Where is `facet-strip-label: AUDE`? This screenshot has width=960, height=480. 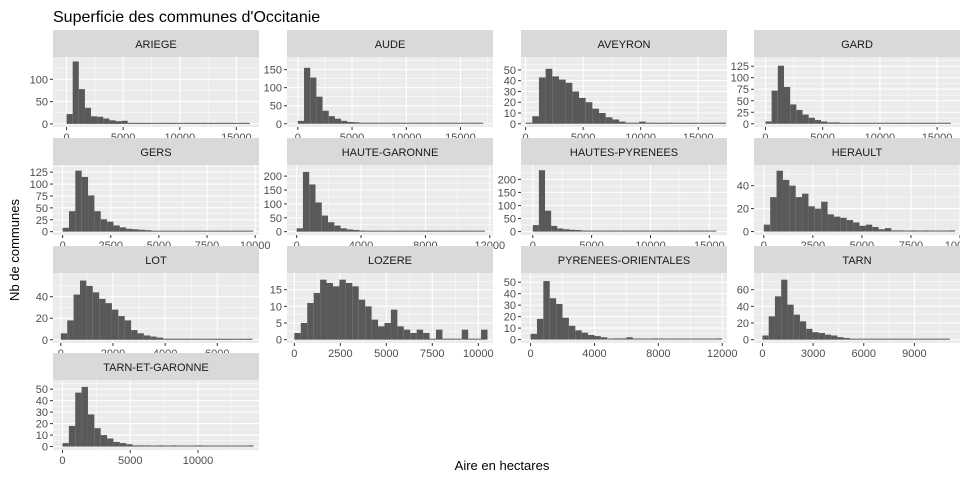 facet-strip-label: AUDE is located at coordinates (390, 45).